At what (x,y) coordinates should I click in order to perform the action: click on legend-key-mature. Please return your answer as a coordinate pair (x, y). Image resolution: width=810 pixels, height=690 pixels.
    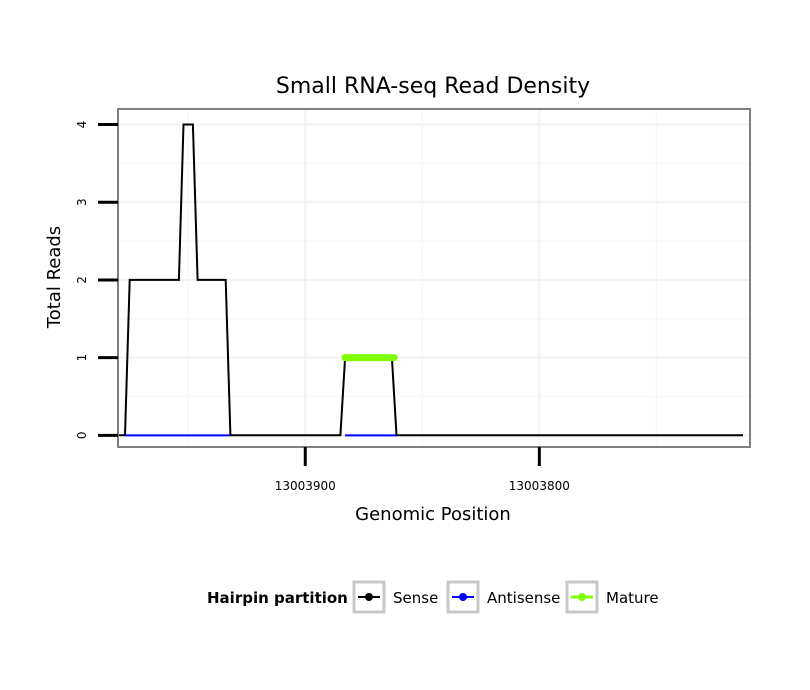
    Looking at the image, I should click on (582, 597).